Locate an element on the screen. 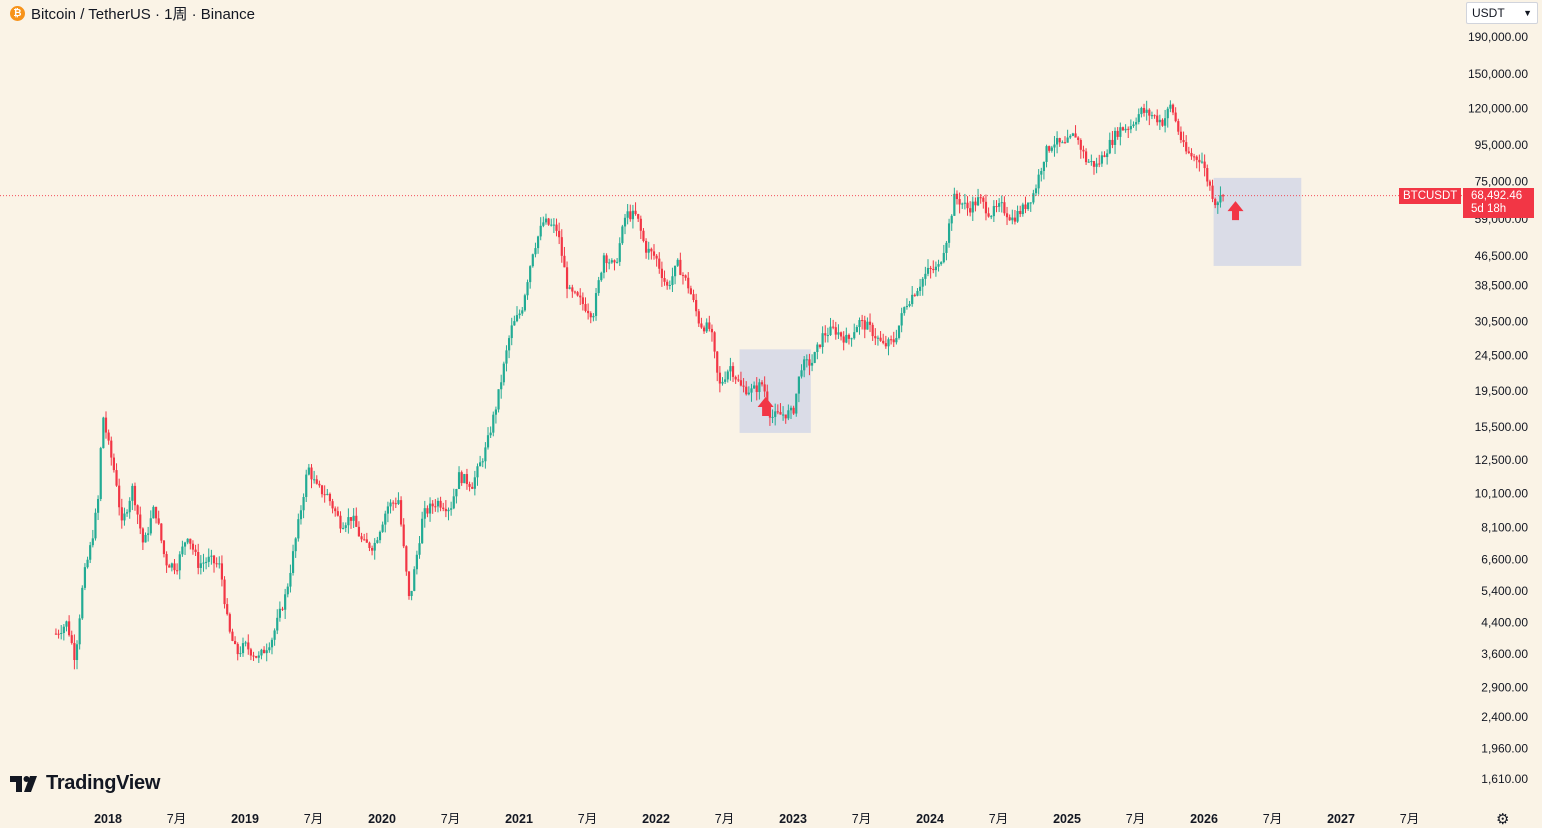 This screenshot has height=828, width=1542. y-tick-label: 38,500.00 is located at coordinates (1502, 285).